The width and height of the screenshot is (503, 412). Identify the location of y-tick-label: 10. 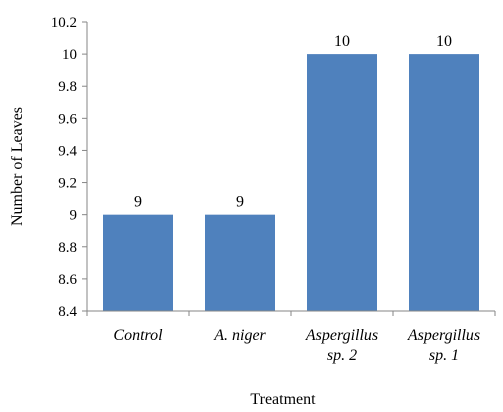
(69, 55).